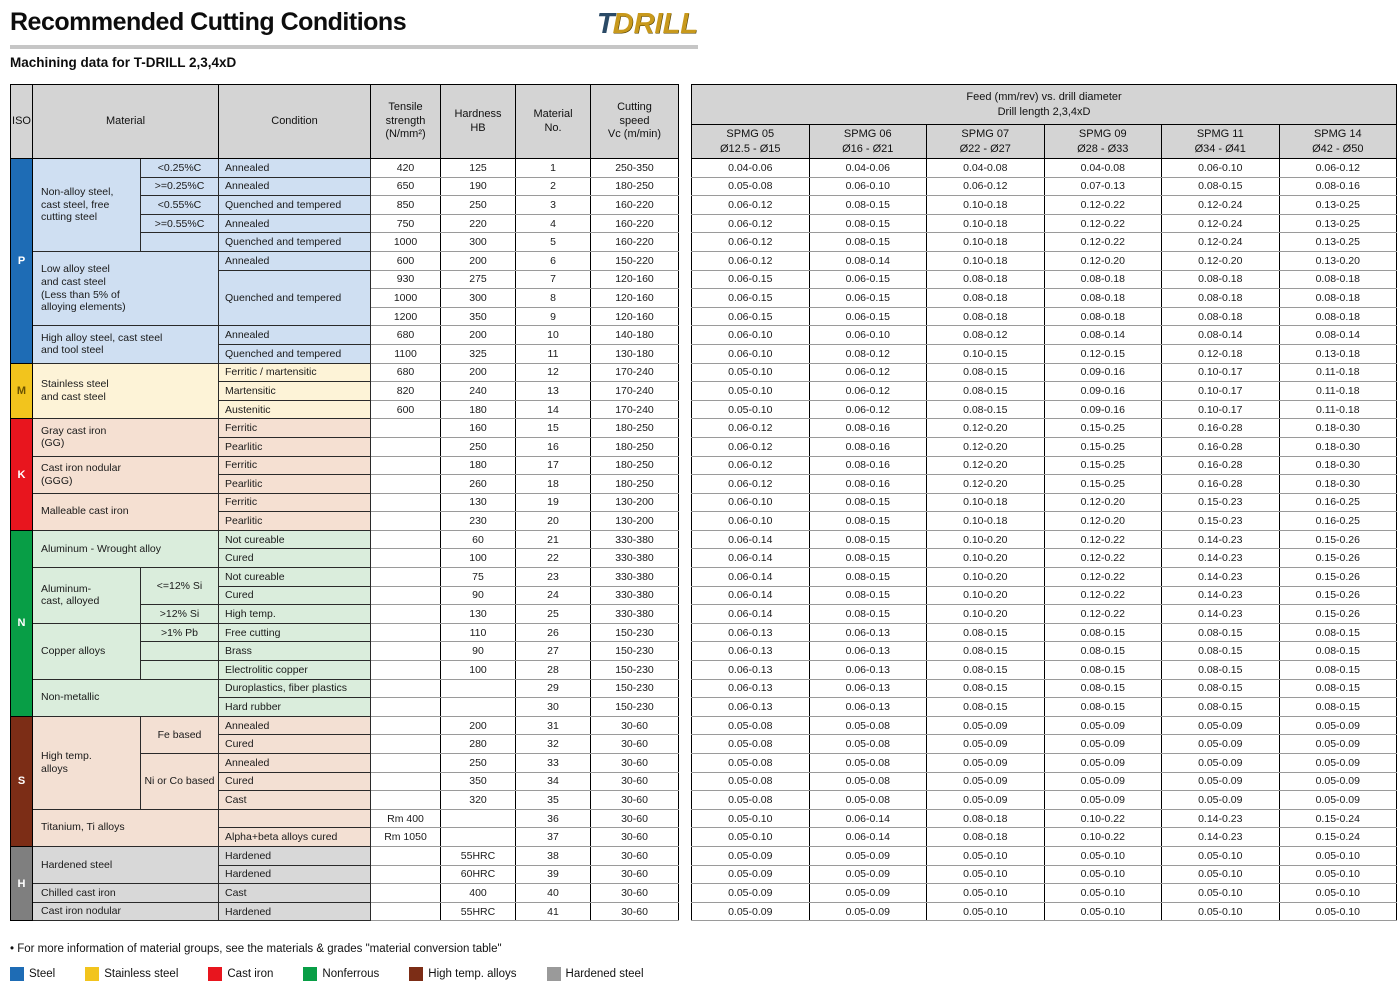  Describe the element at coordinates (553, 670) in the screenshot. I see `material-no-cell: 28` at that location.